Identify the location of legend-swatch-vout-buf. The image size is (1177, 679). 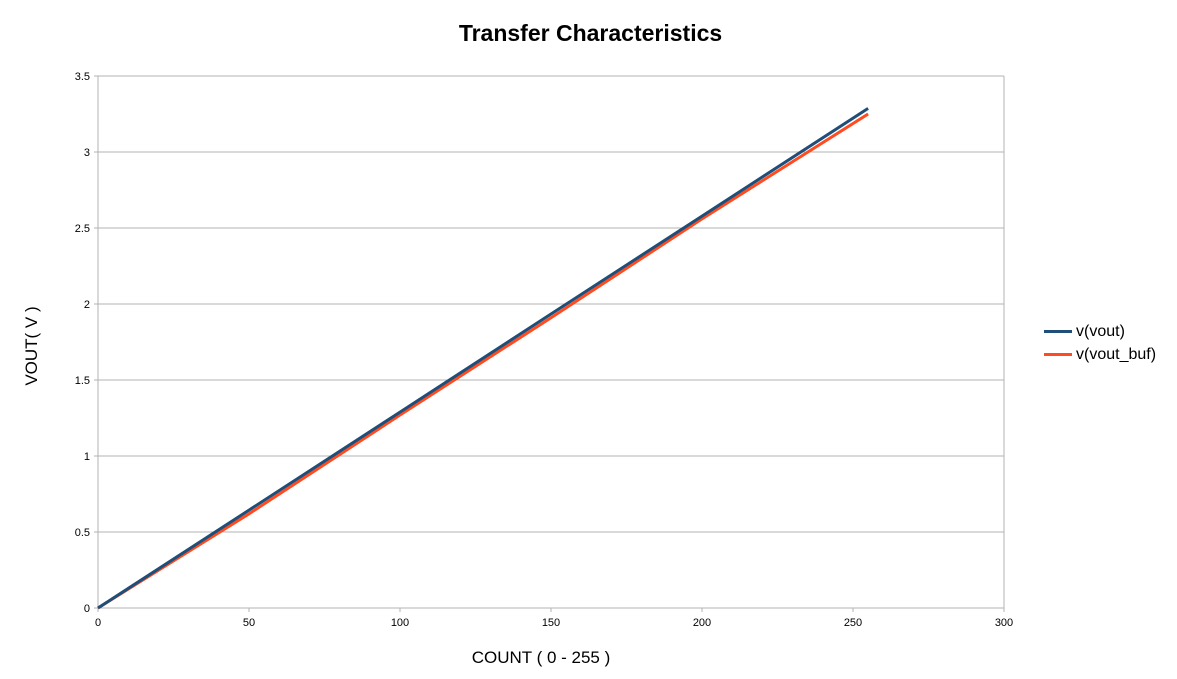
(1058, 354).